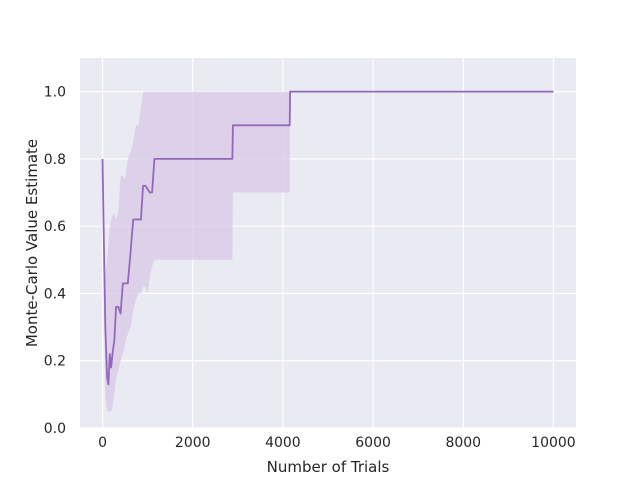 This screenshot has height=480, width=640. What do you see at coordinates (553, 443) in the screenshot?
I see `x-tick-label: 10000` at bounding box center [553, 443].